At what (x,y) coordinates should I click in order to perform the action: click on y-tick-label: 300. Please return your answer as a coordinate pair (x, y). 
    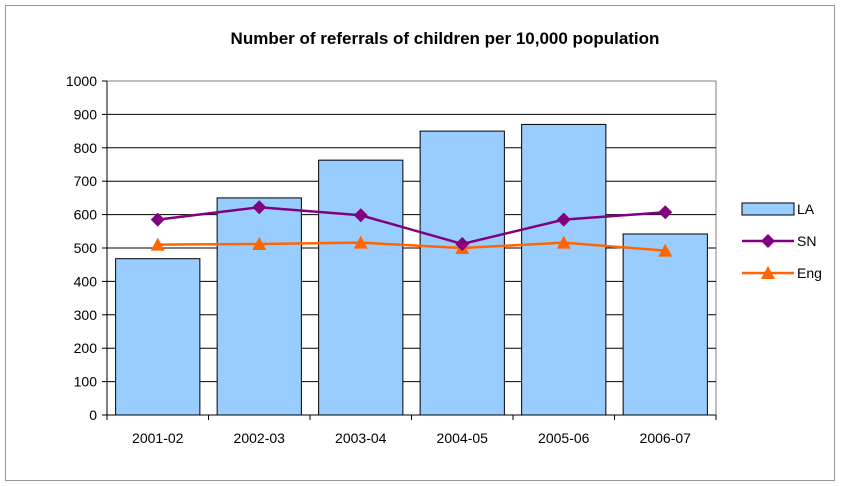
    Looking at the image, I should click on (86, 315).